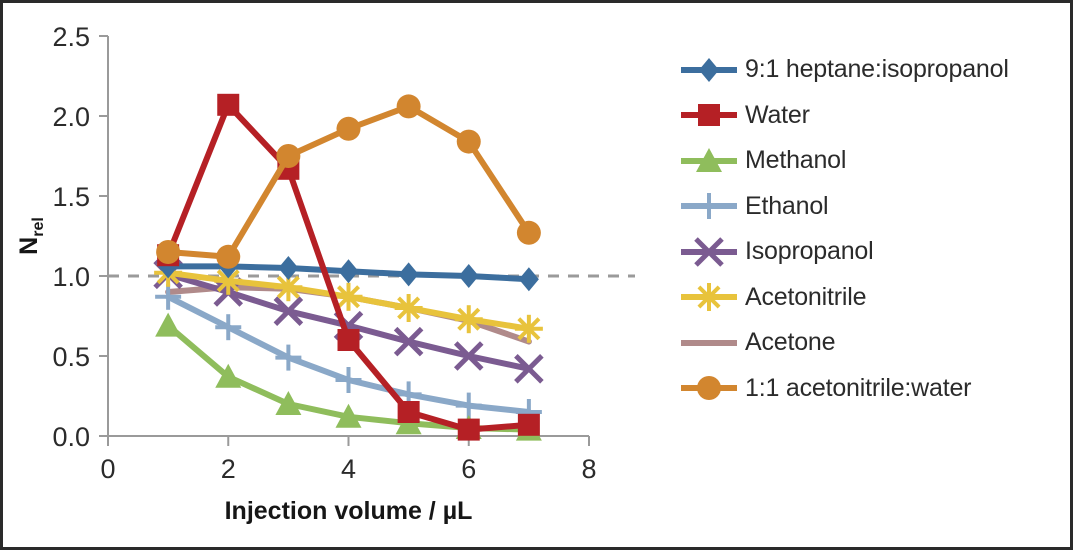 Image resolution: width=1073 pixels, height=550 pixels. I want to click on legend-item-label: 1:1 acetonitrile:water, so click(858, 387).